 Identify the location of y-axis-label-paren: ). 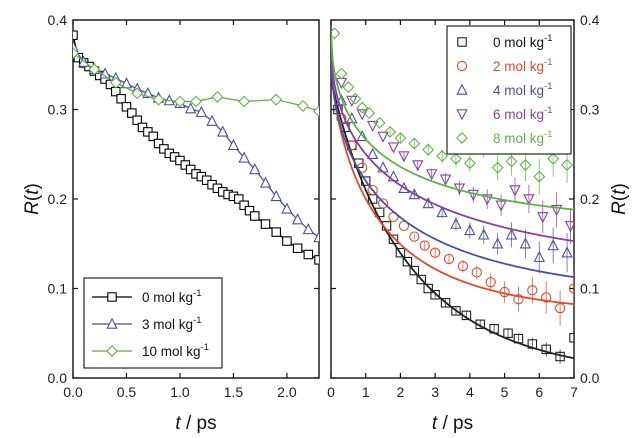
(619, 186).